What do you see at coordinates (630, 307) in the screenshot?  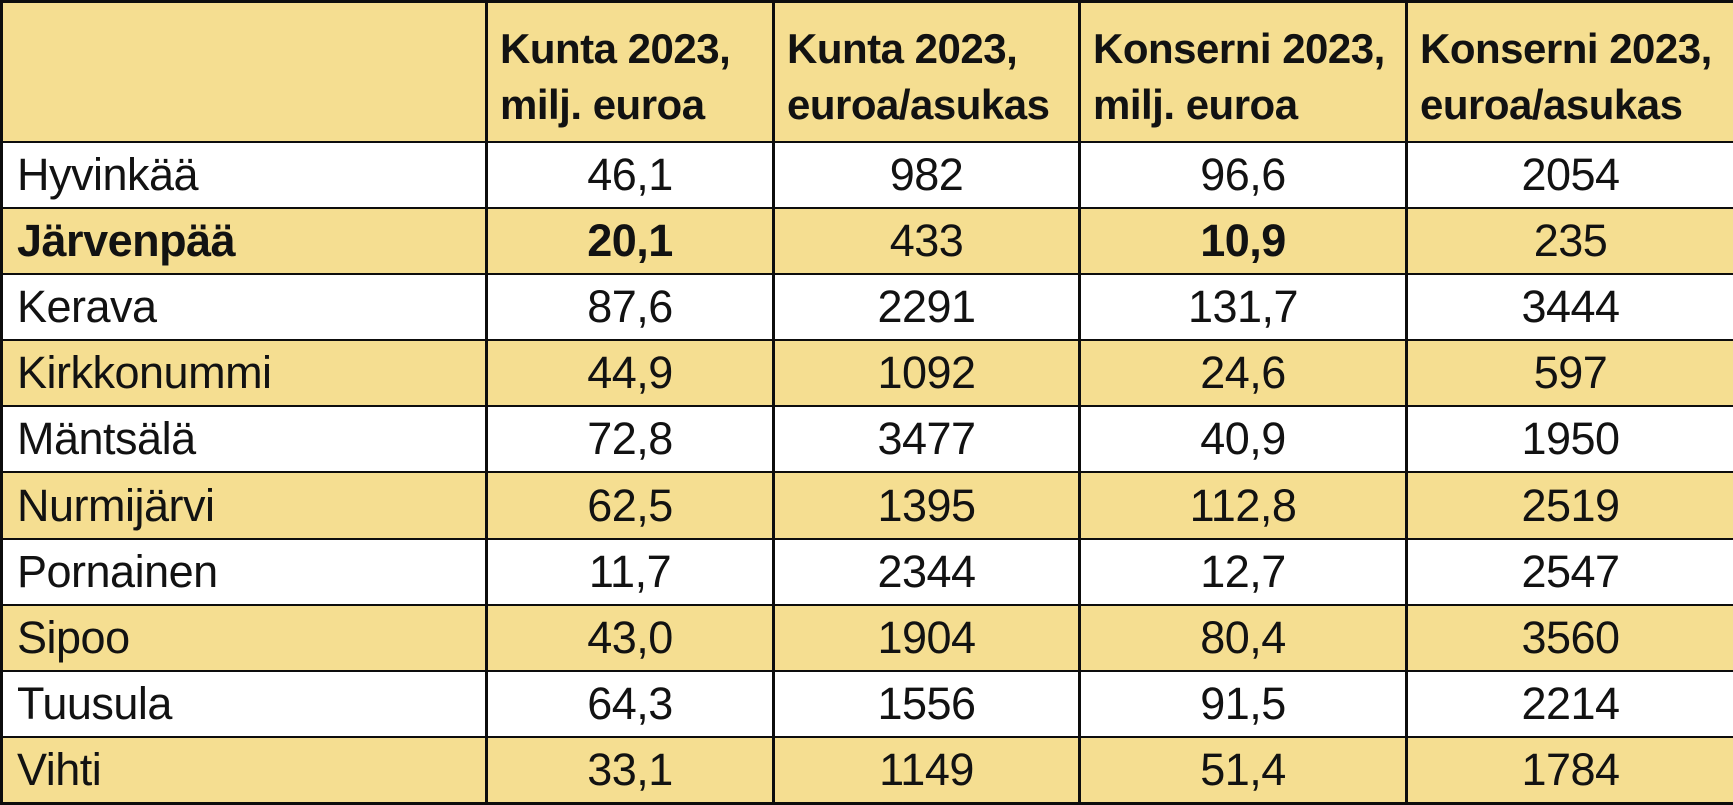 I see `cell-value: 87,6` at bounding box center [630, 307].